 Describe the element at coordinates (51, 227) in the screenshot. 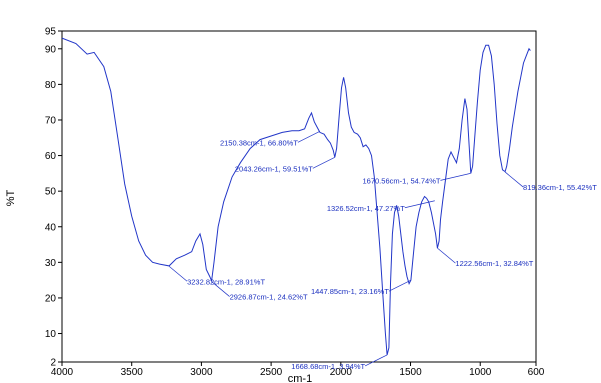

I see `y-tick-label: 40` at that location.